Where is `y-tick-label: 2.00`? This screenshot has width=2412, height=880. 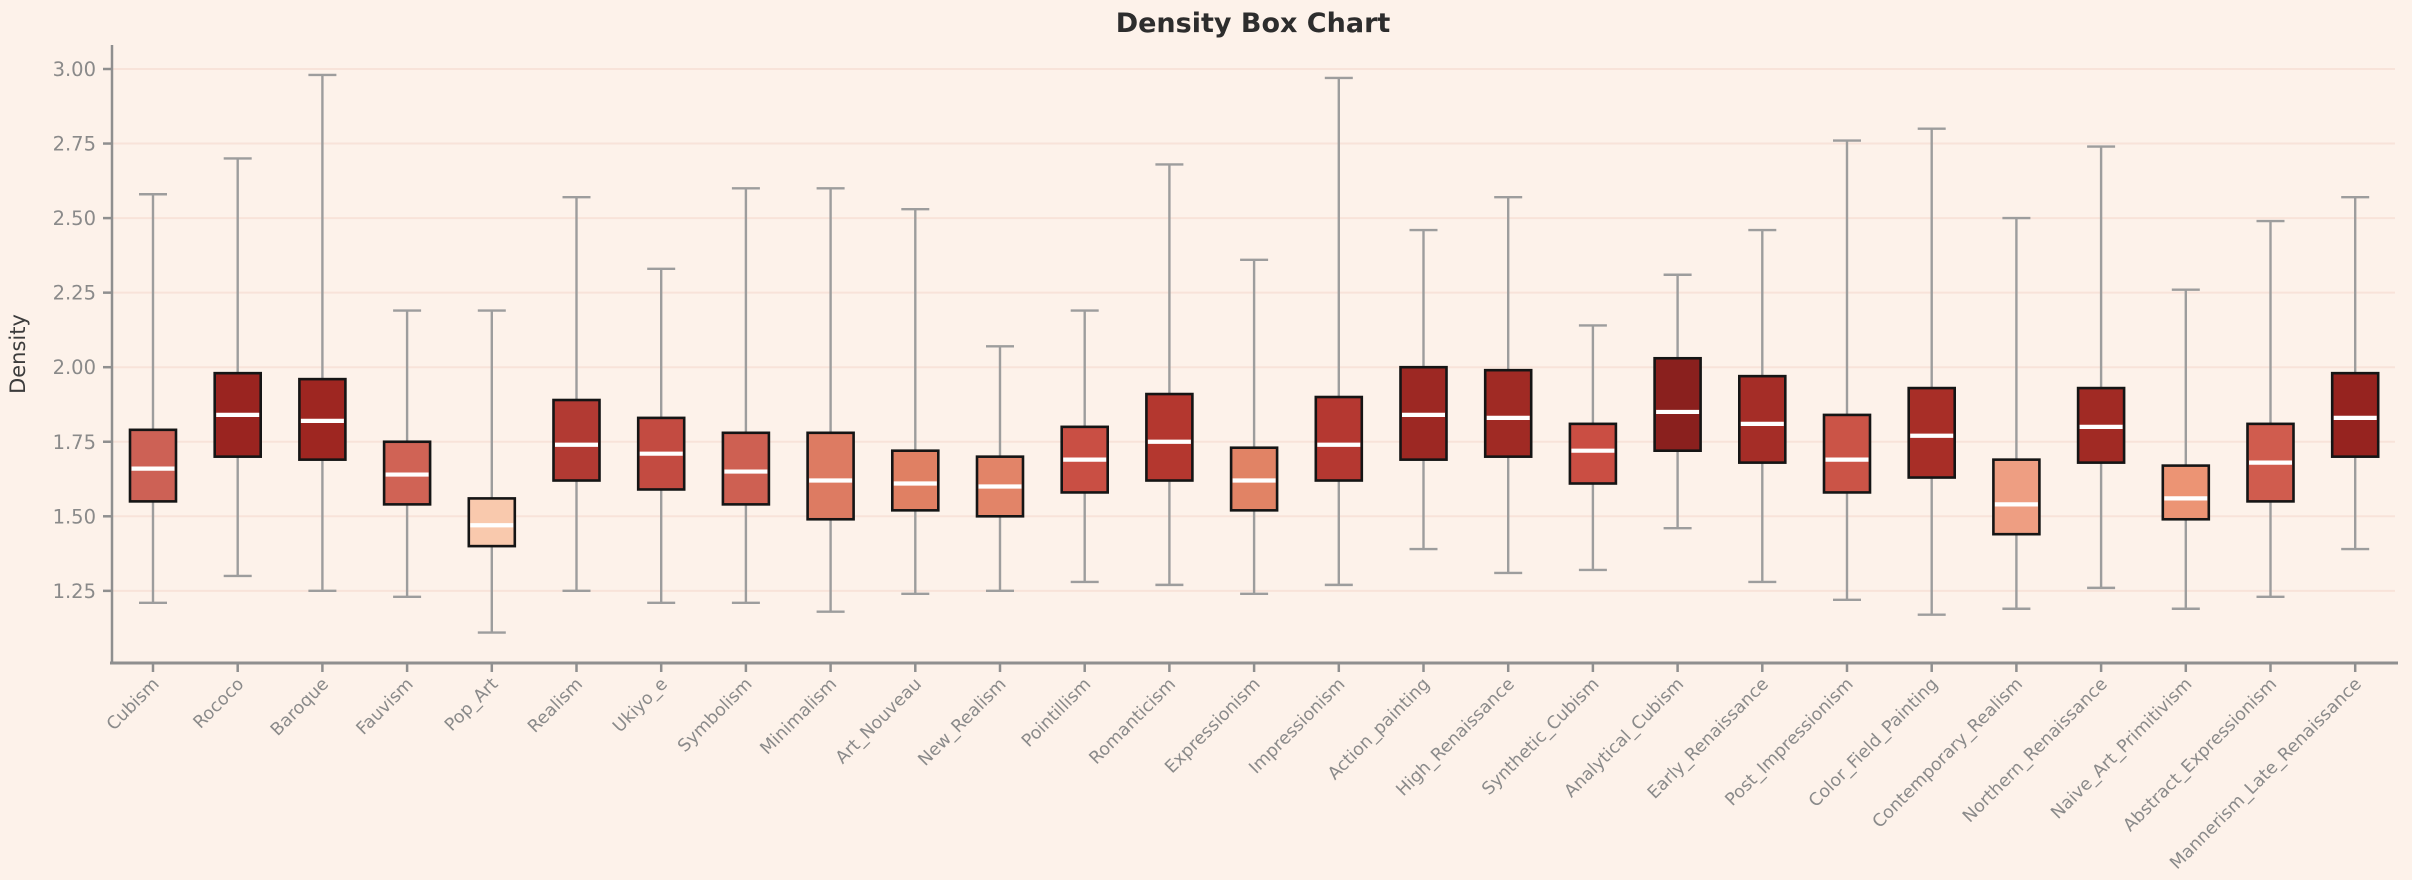 y-tick-label: 2.00 is located at coordinates (74, 367).